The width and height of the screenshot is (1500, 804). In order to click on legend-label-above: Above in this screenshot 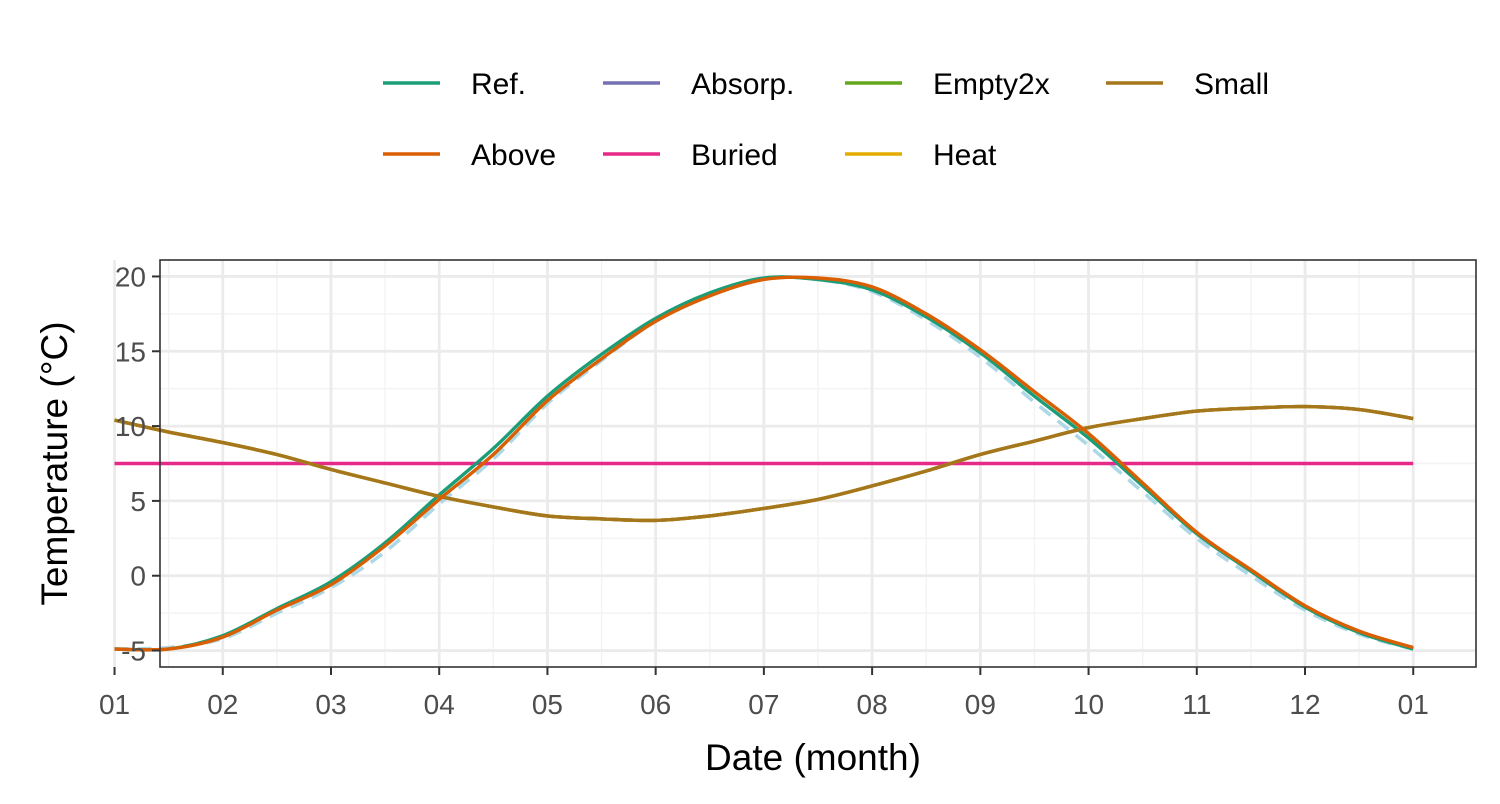, I will do `click(513, 155)`.